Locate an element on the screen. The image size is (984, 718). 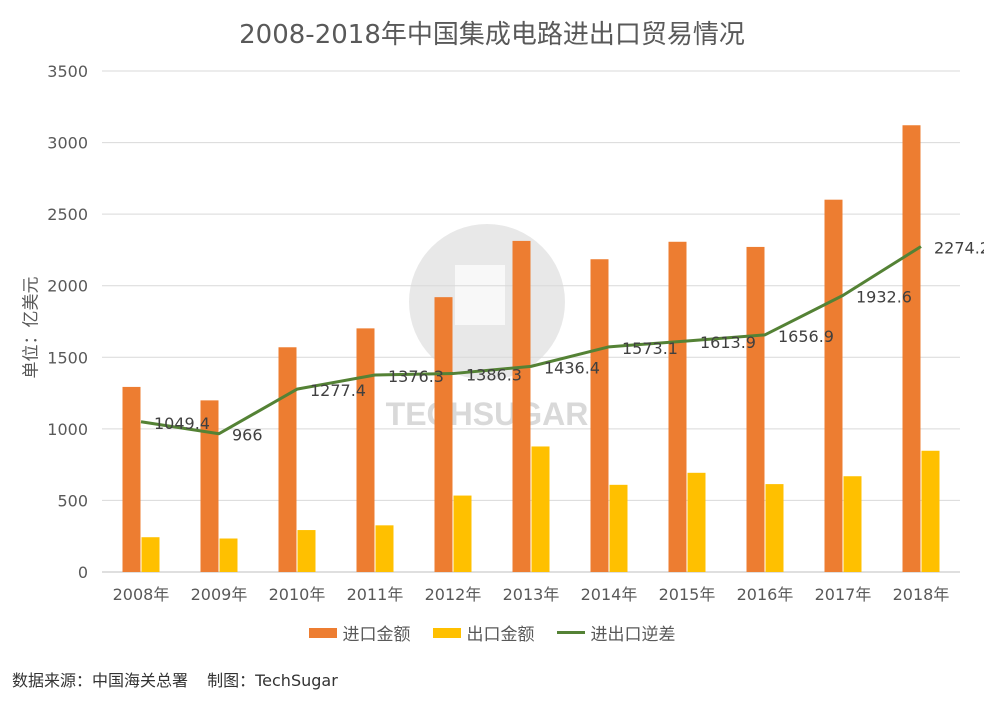
x-tick-label: 2018年 is located at coordinates (921, 594).